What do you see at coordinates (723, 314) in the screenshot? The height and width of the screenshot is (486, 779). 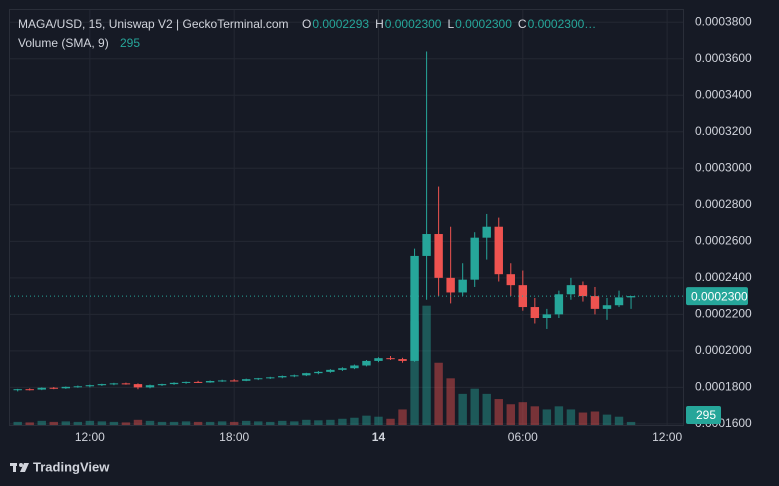 I see `y-tick-label: 0.0002200` at bounding box center [723, 314].